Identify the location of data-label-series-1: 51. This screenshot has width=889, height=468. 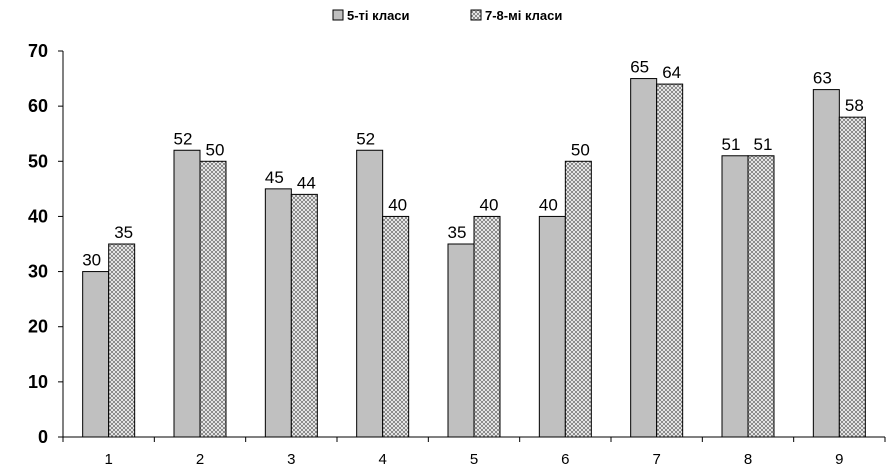
(731, 144).